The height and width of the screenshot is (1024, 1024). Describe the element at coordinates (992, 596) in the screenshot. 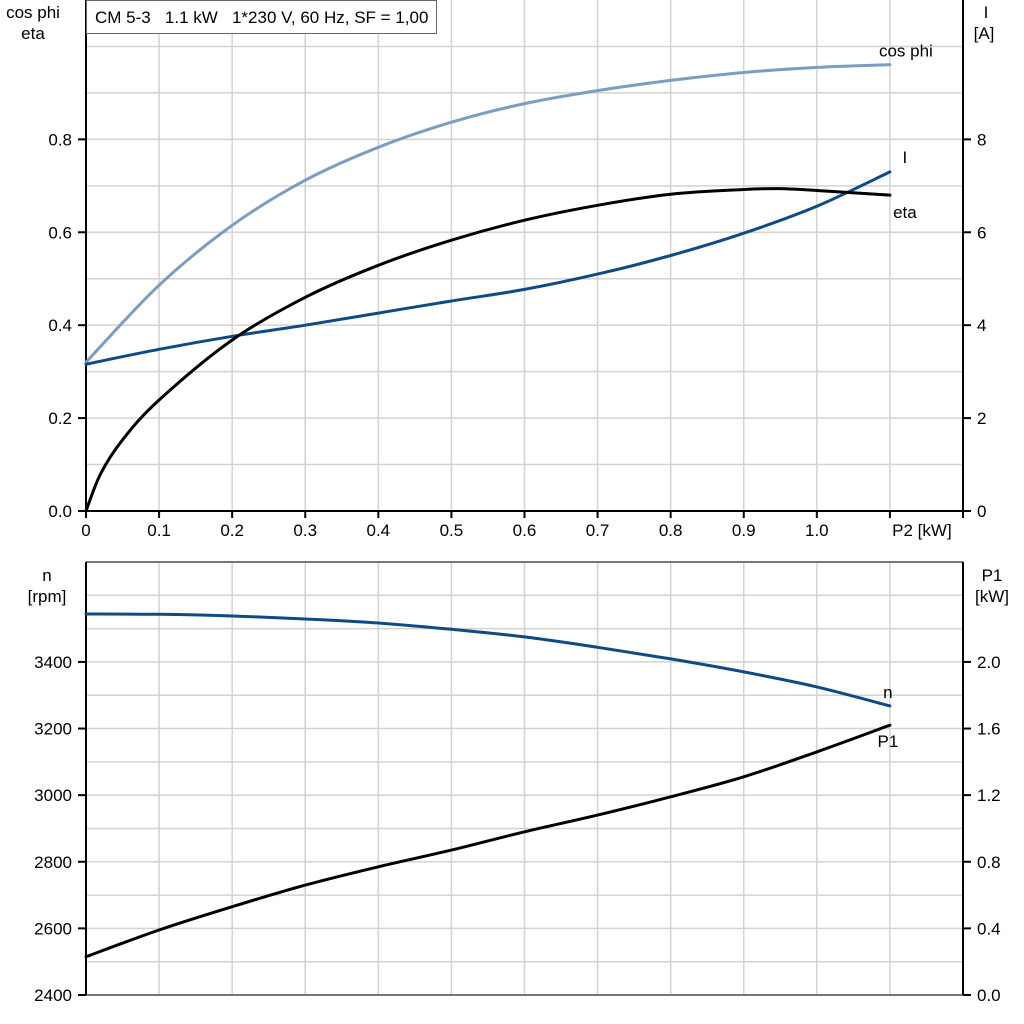

I see `y-right-axis-label: [kW]` at that location.